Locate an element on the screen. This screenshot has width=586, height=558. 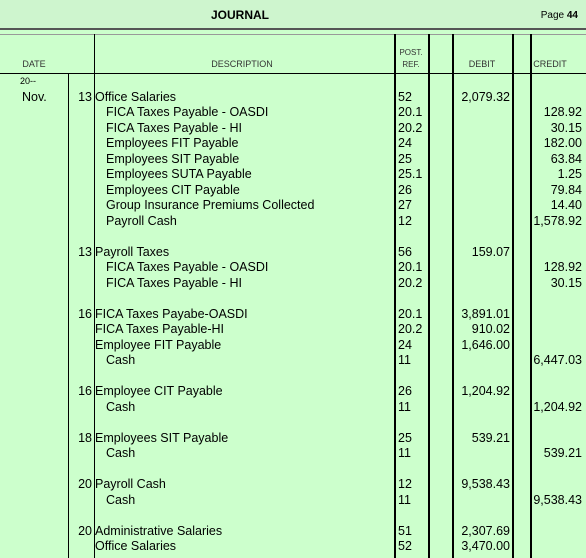
credit-amount: 1,578.92 is located at coordinates (557, 220).